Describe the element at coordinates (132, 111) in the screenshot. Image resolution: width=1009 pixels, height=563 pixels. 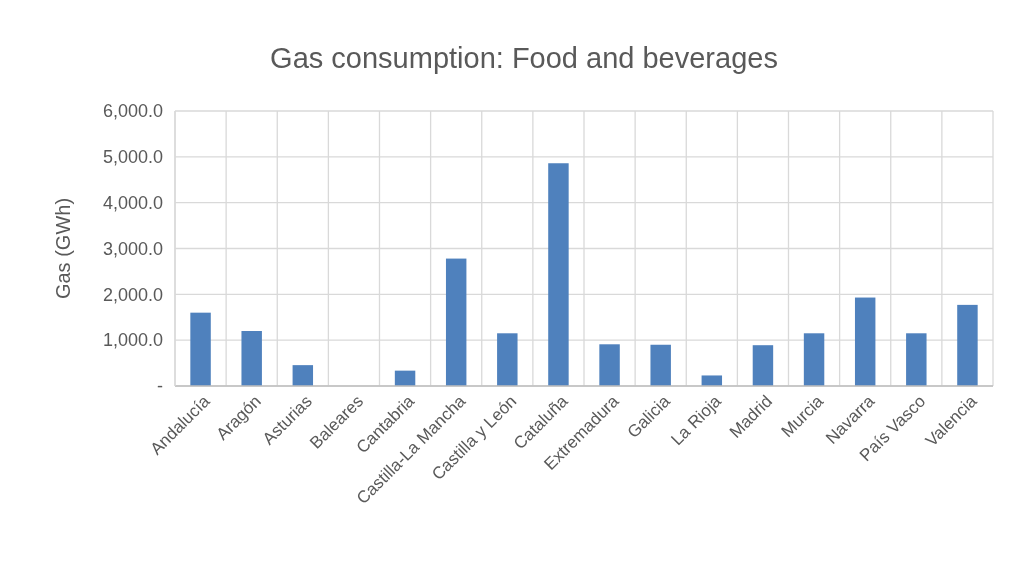
I see `y-tick-label: 6,000.0` at that location.